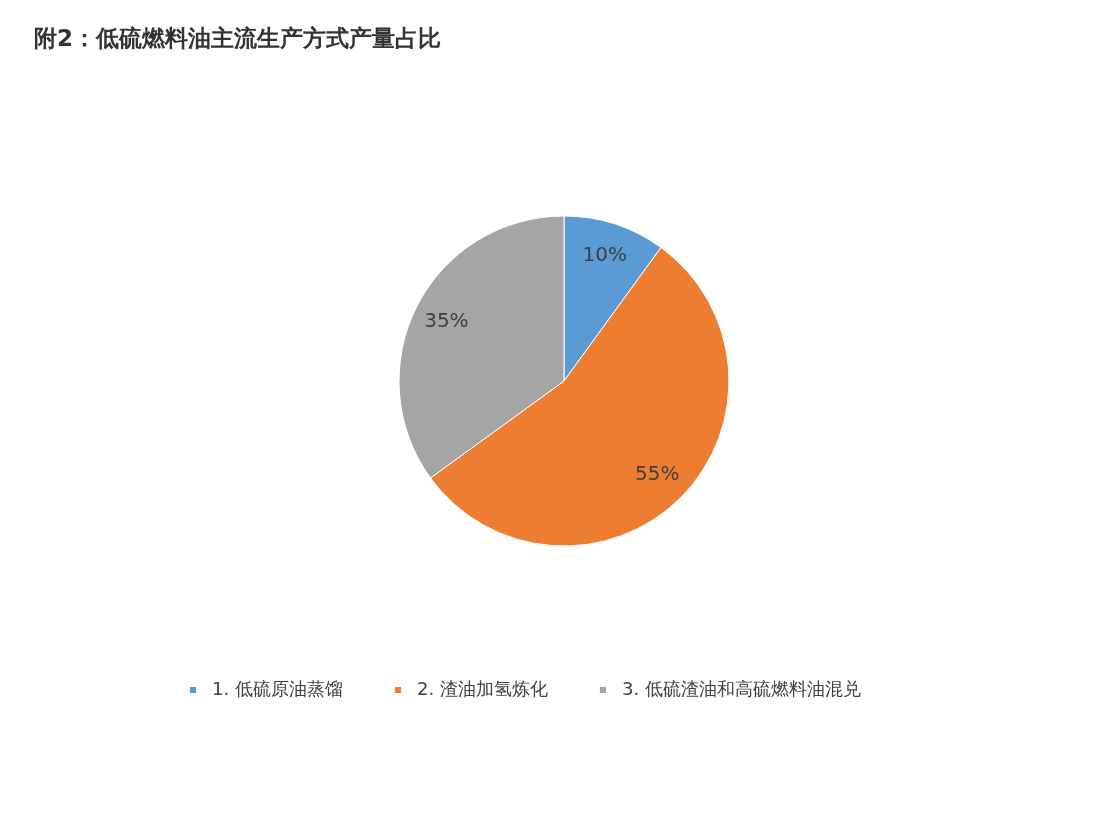 This screenshot has height=828, width=1108. What do you see at coordinates (482, 688) in the screenshot?
I see `legend-label: 2. 渣油加氢炼化` at bounding box center [482, 688].